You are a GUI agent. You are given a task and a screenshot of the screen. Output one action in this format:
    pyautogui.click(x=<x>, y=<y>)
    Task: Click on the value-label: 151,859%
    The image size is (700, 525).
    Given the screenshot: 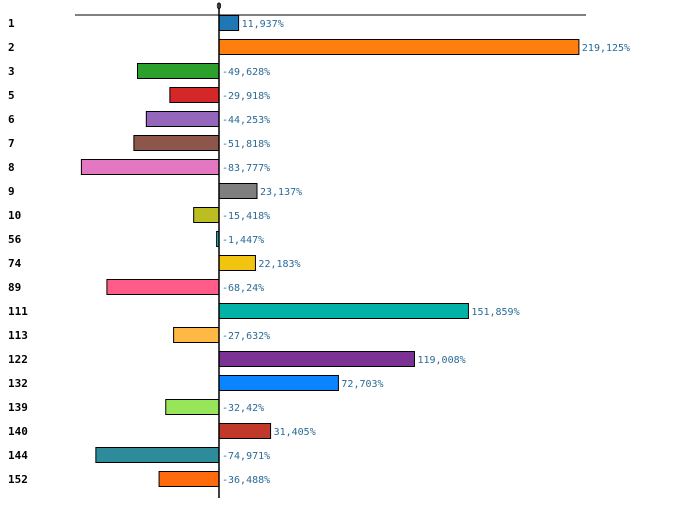 What is the action you would take?
    pyautogui.click(x=495, y=312)
    